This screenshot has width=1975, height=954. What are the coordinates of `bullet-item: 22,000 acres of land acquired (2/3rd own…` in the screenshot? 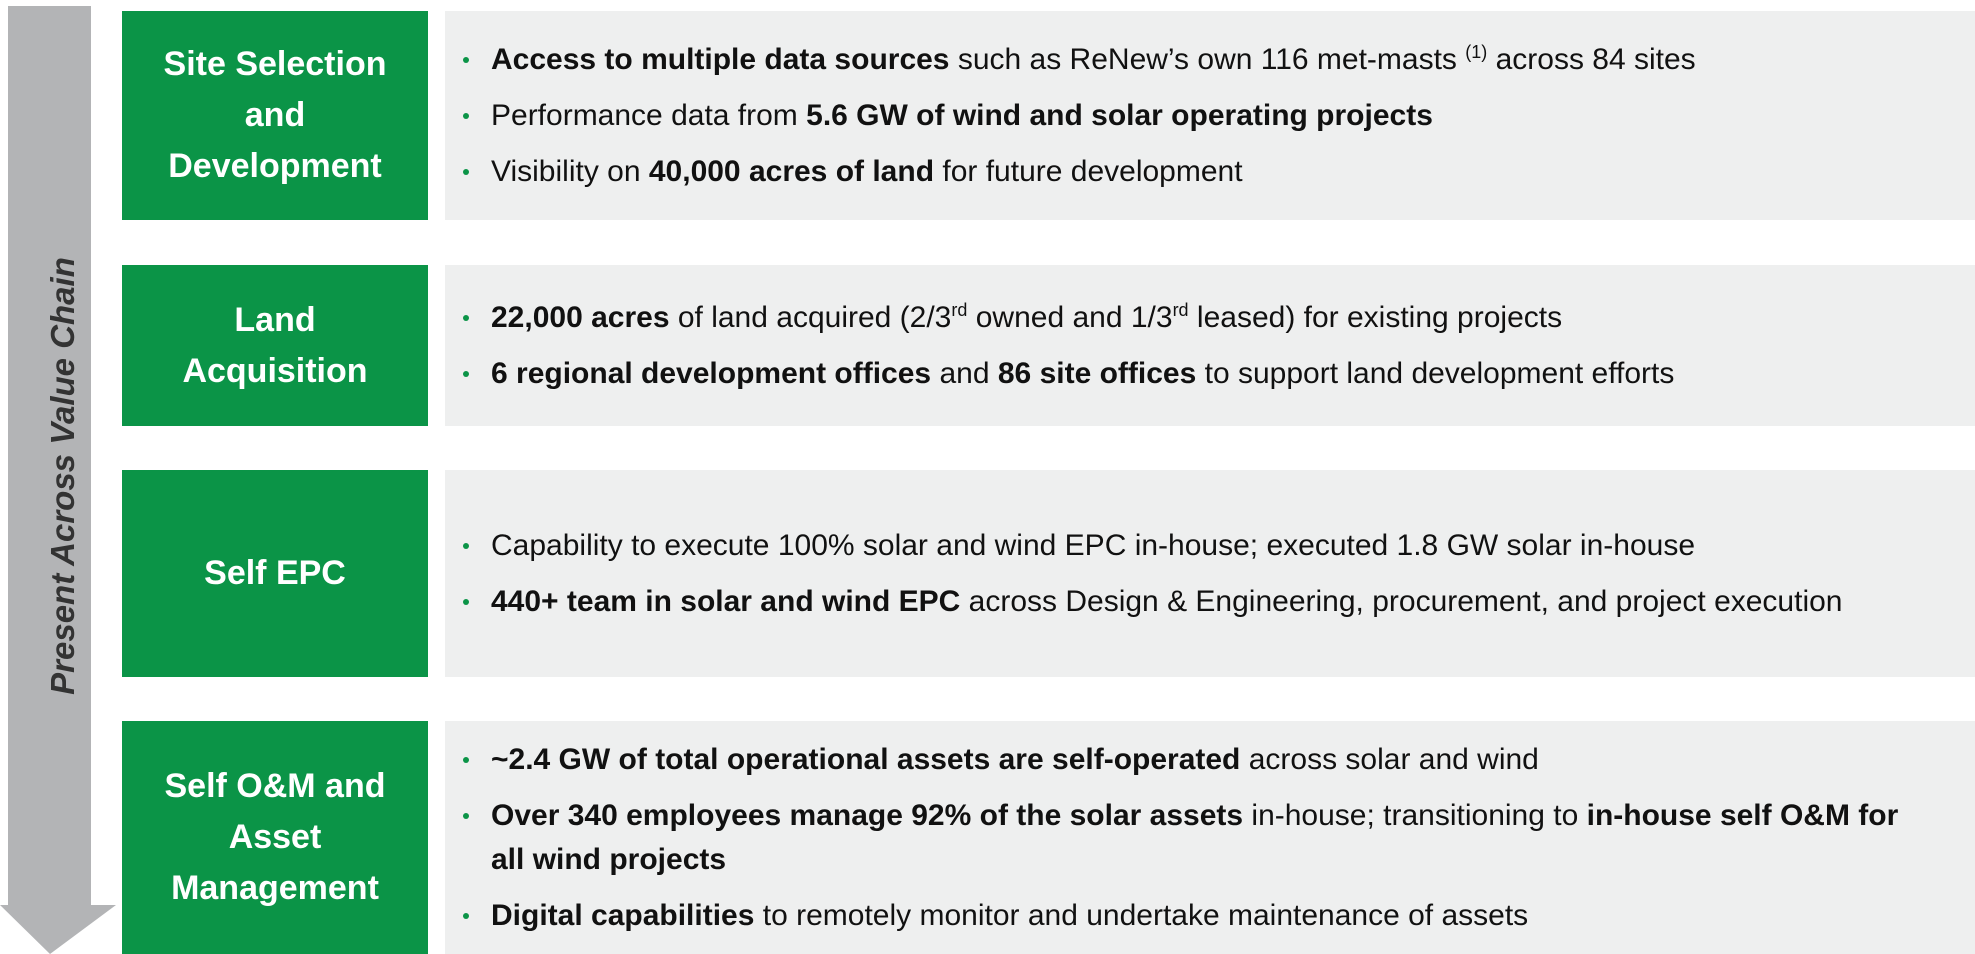 It's located at (1199, 318).